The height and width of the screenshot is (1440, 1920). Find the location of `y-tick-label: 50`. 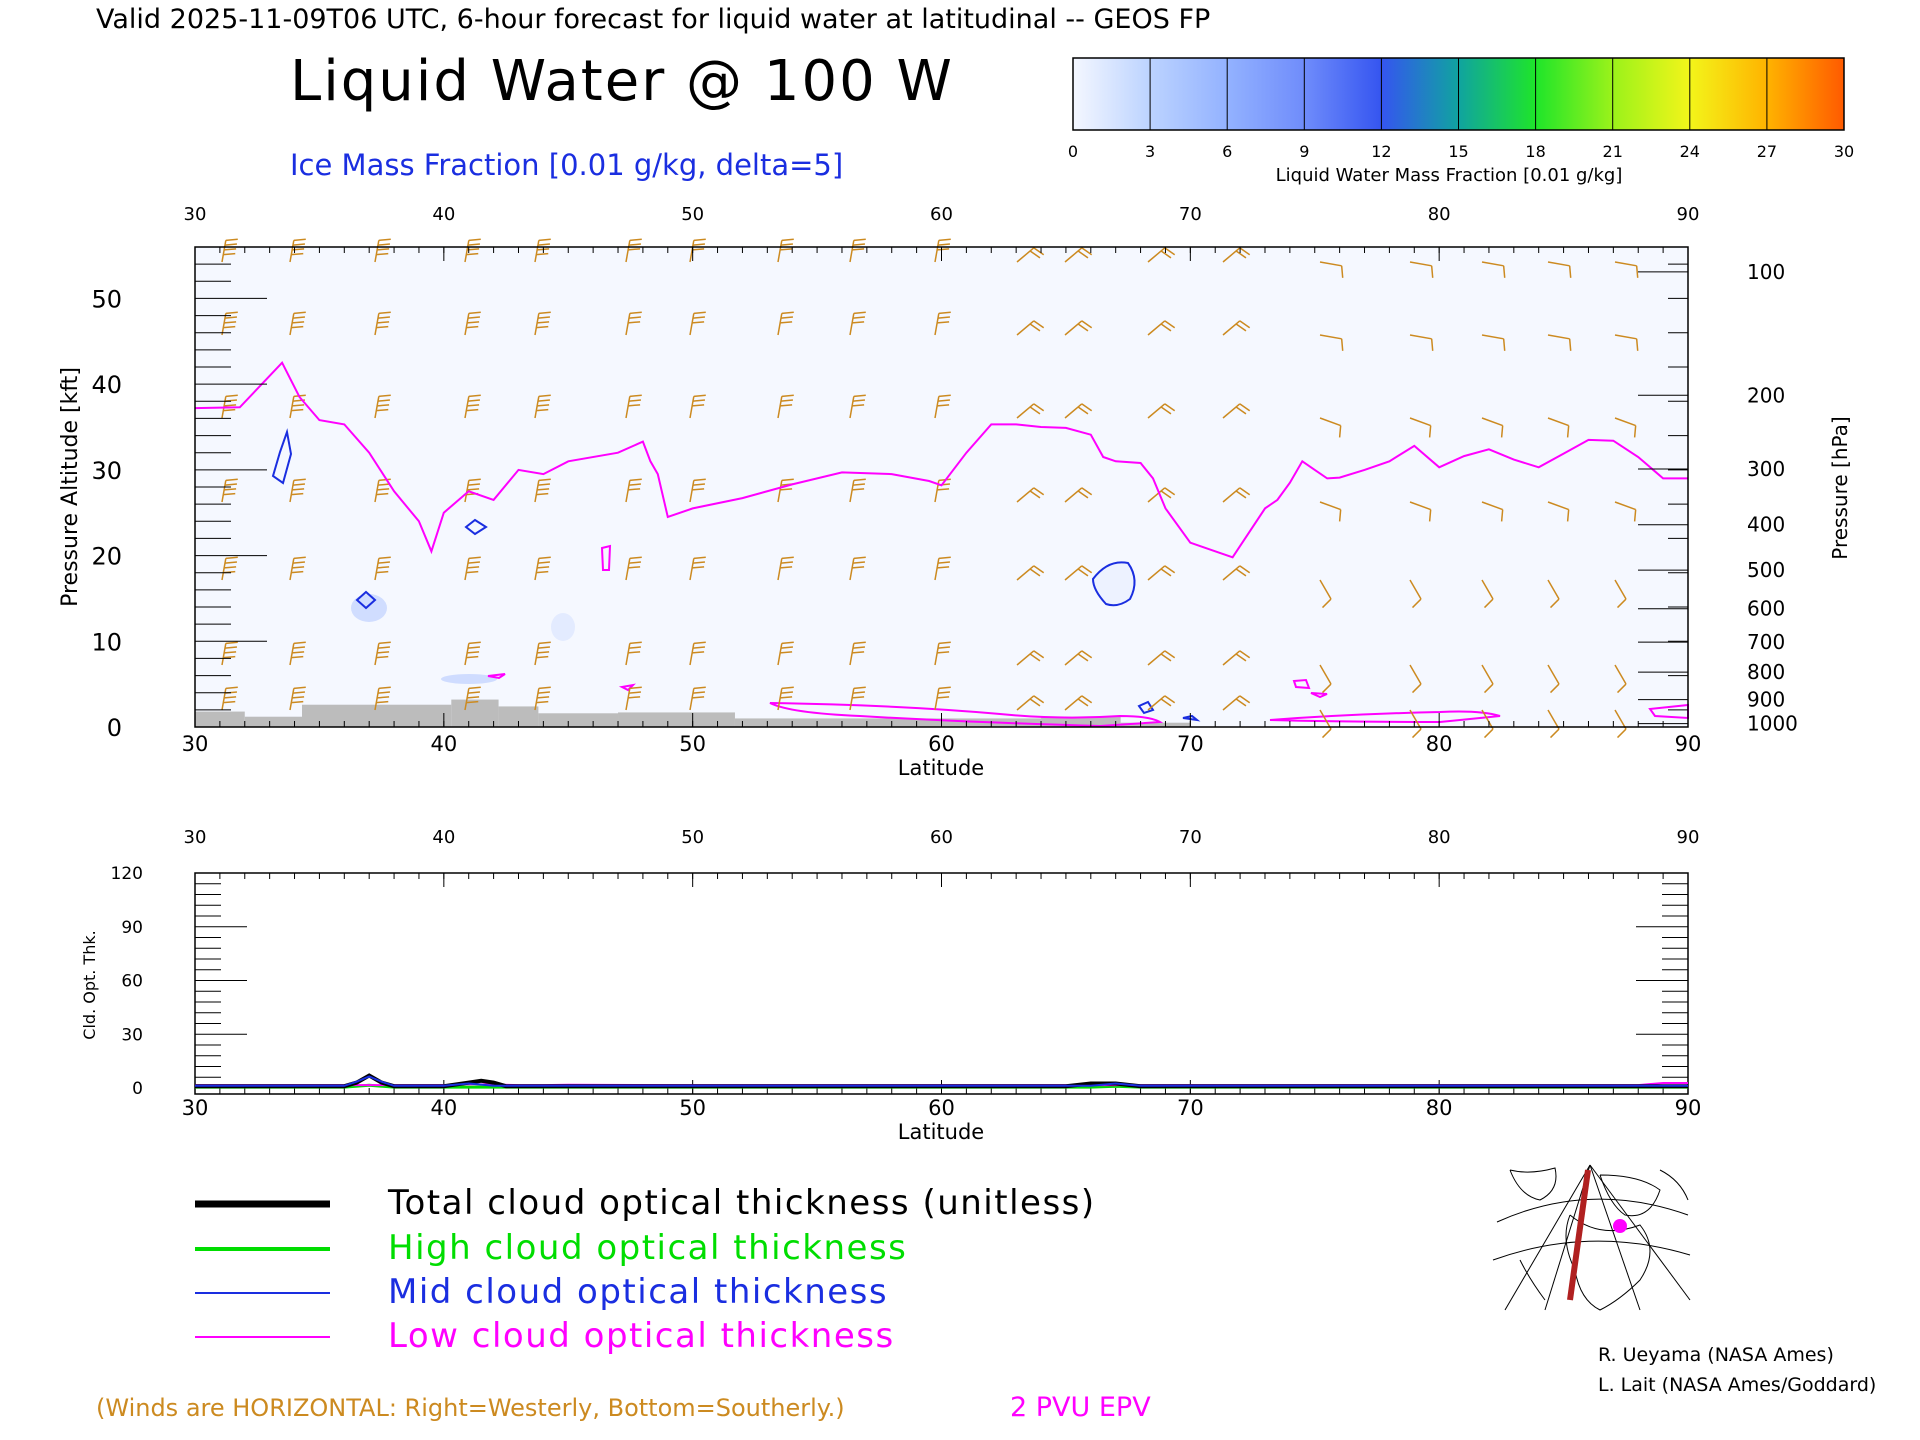

y-tick-label: 50 is located at coordinates (106, 299).